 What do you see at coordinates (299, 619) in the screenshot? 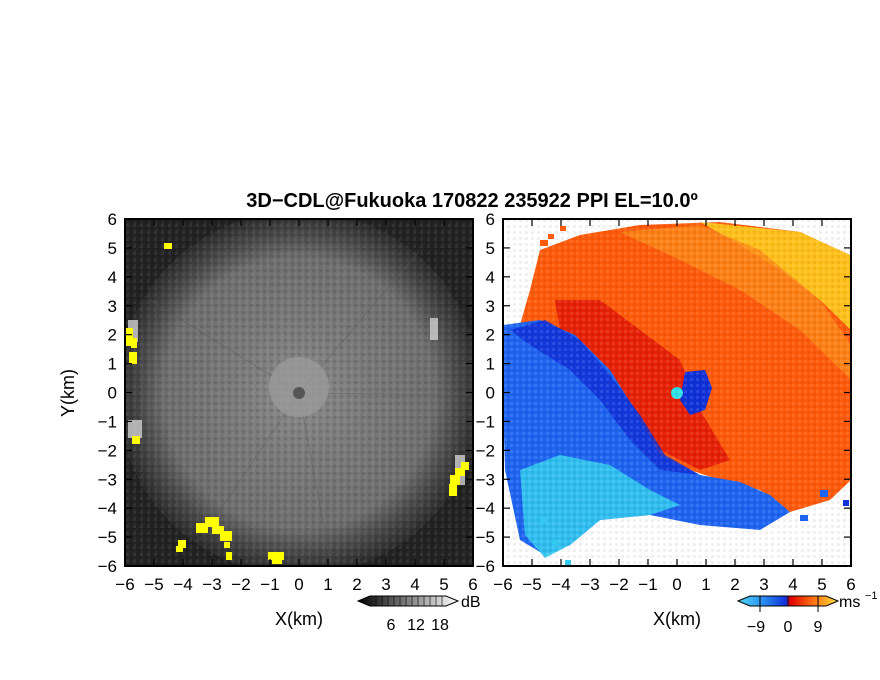
I see `x-axis-label-left: X(km)` at bounding box center [299, 619].